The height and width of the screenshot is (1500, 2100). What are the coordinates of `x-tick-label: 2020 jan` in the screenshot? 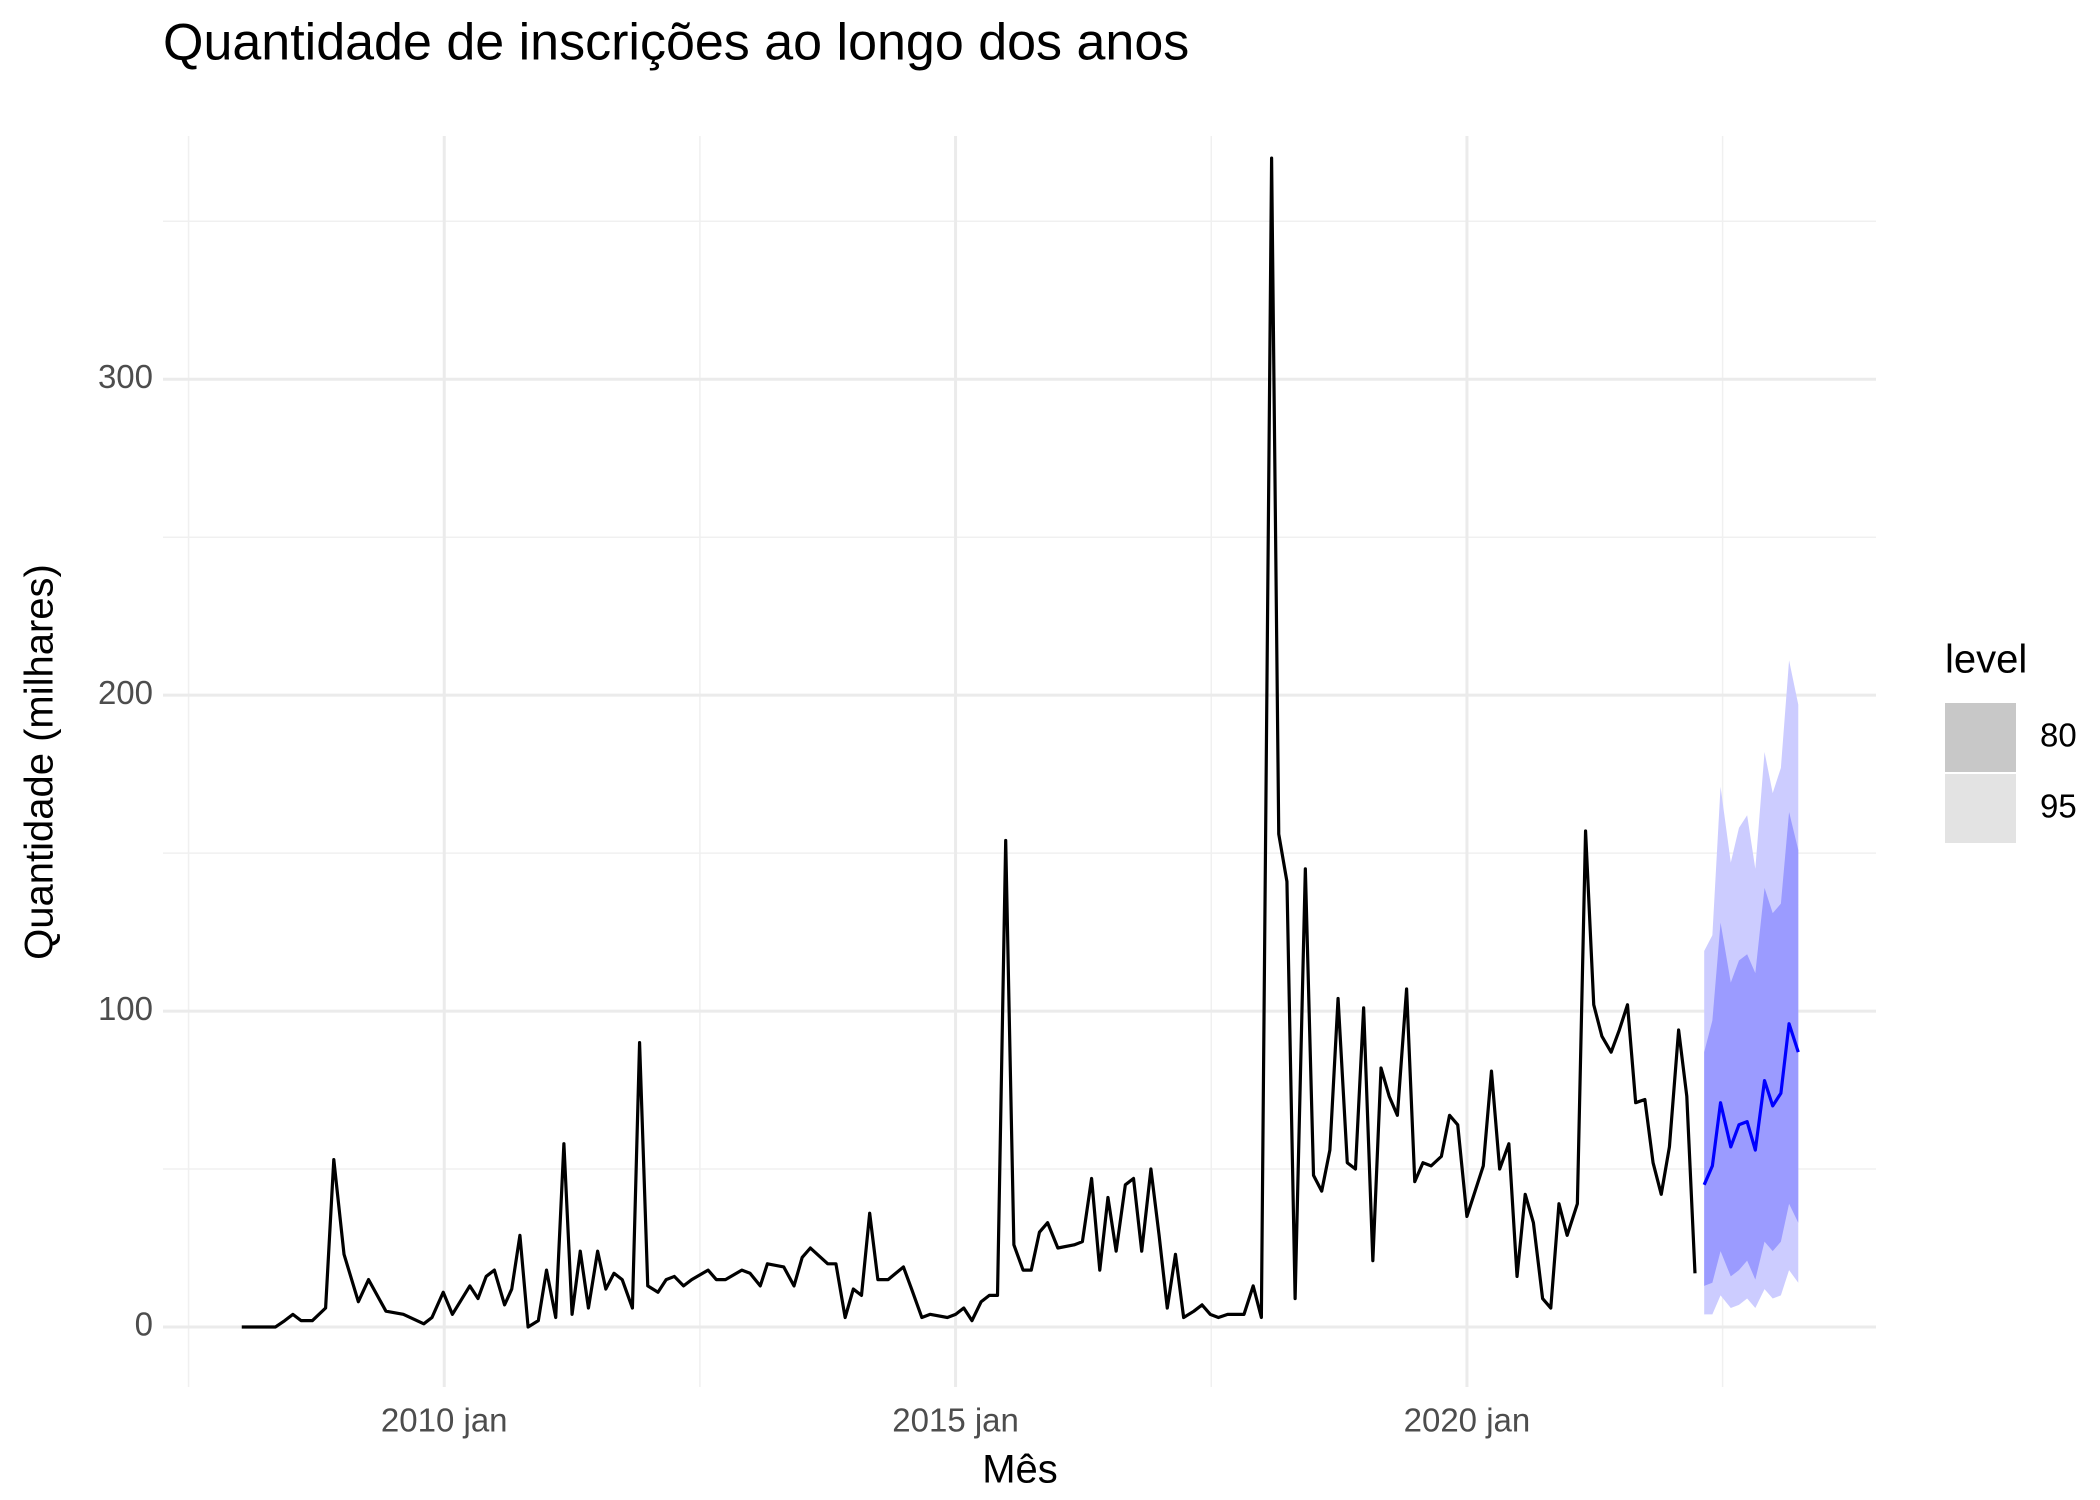 It's located at (1467, 1420).